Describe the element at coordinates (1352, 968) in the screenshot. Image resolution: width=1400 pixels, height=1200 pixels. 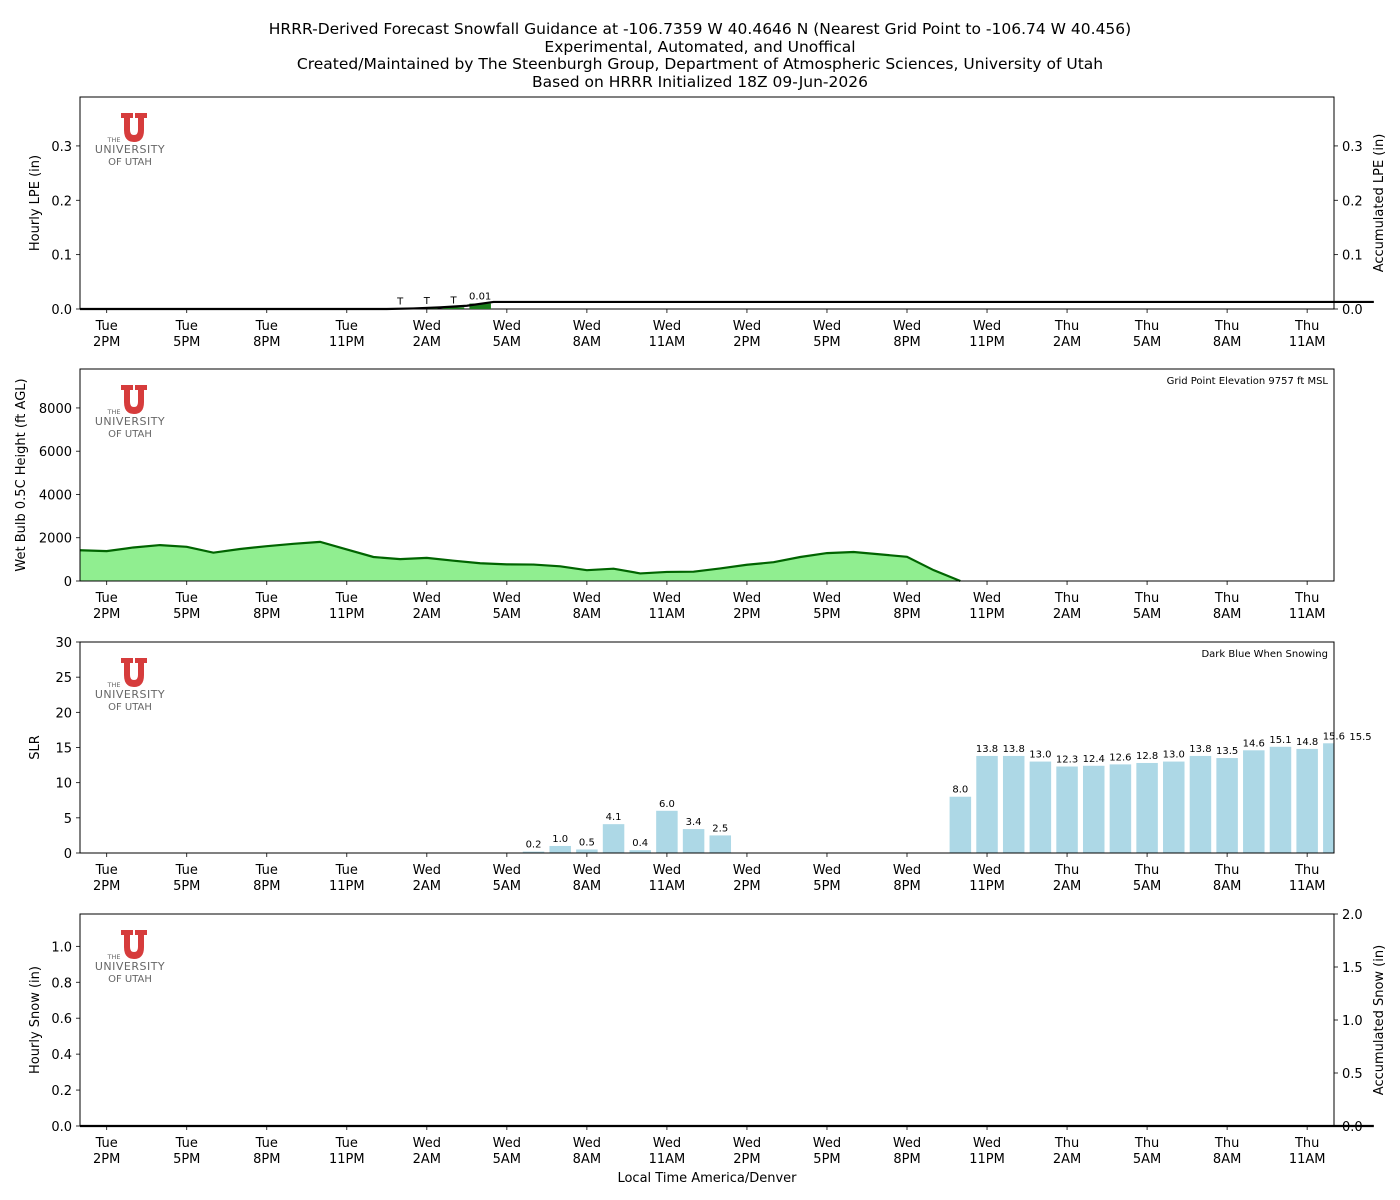
I see `y2-tick-label: 1.5` at that location.